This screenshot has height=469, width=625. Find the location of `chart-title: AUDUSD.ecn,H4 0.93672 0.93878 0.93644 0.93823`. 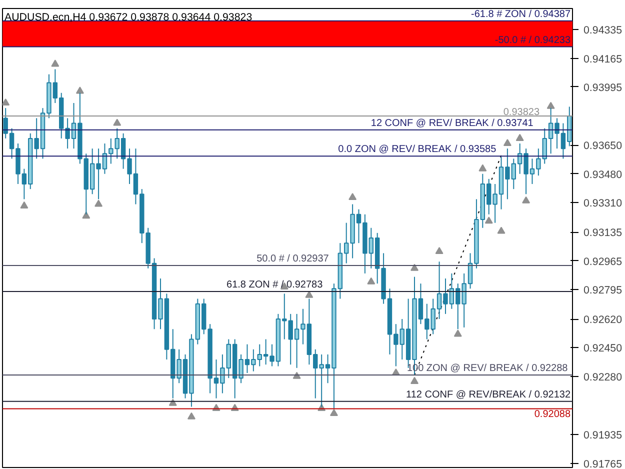

chart-title: AUDUSD.ecn,H4 0.93672 0.93878 0.93644 0.93823 is located at coordinates (128, 18).